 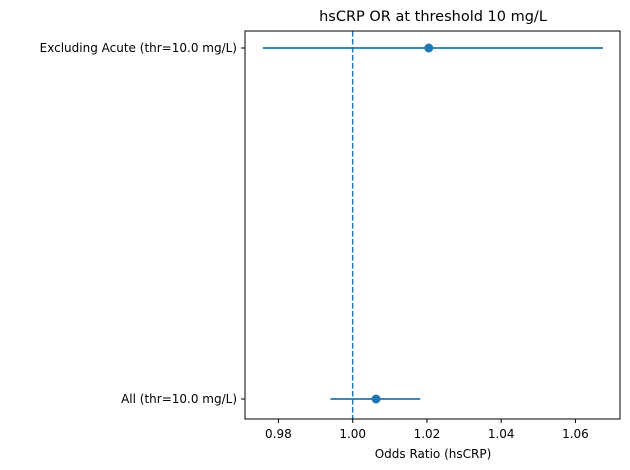 I want to click on x-tick-label: 1.04, so click(x=501, y=434).